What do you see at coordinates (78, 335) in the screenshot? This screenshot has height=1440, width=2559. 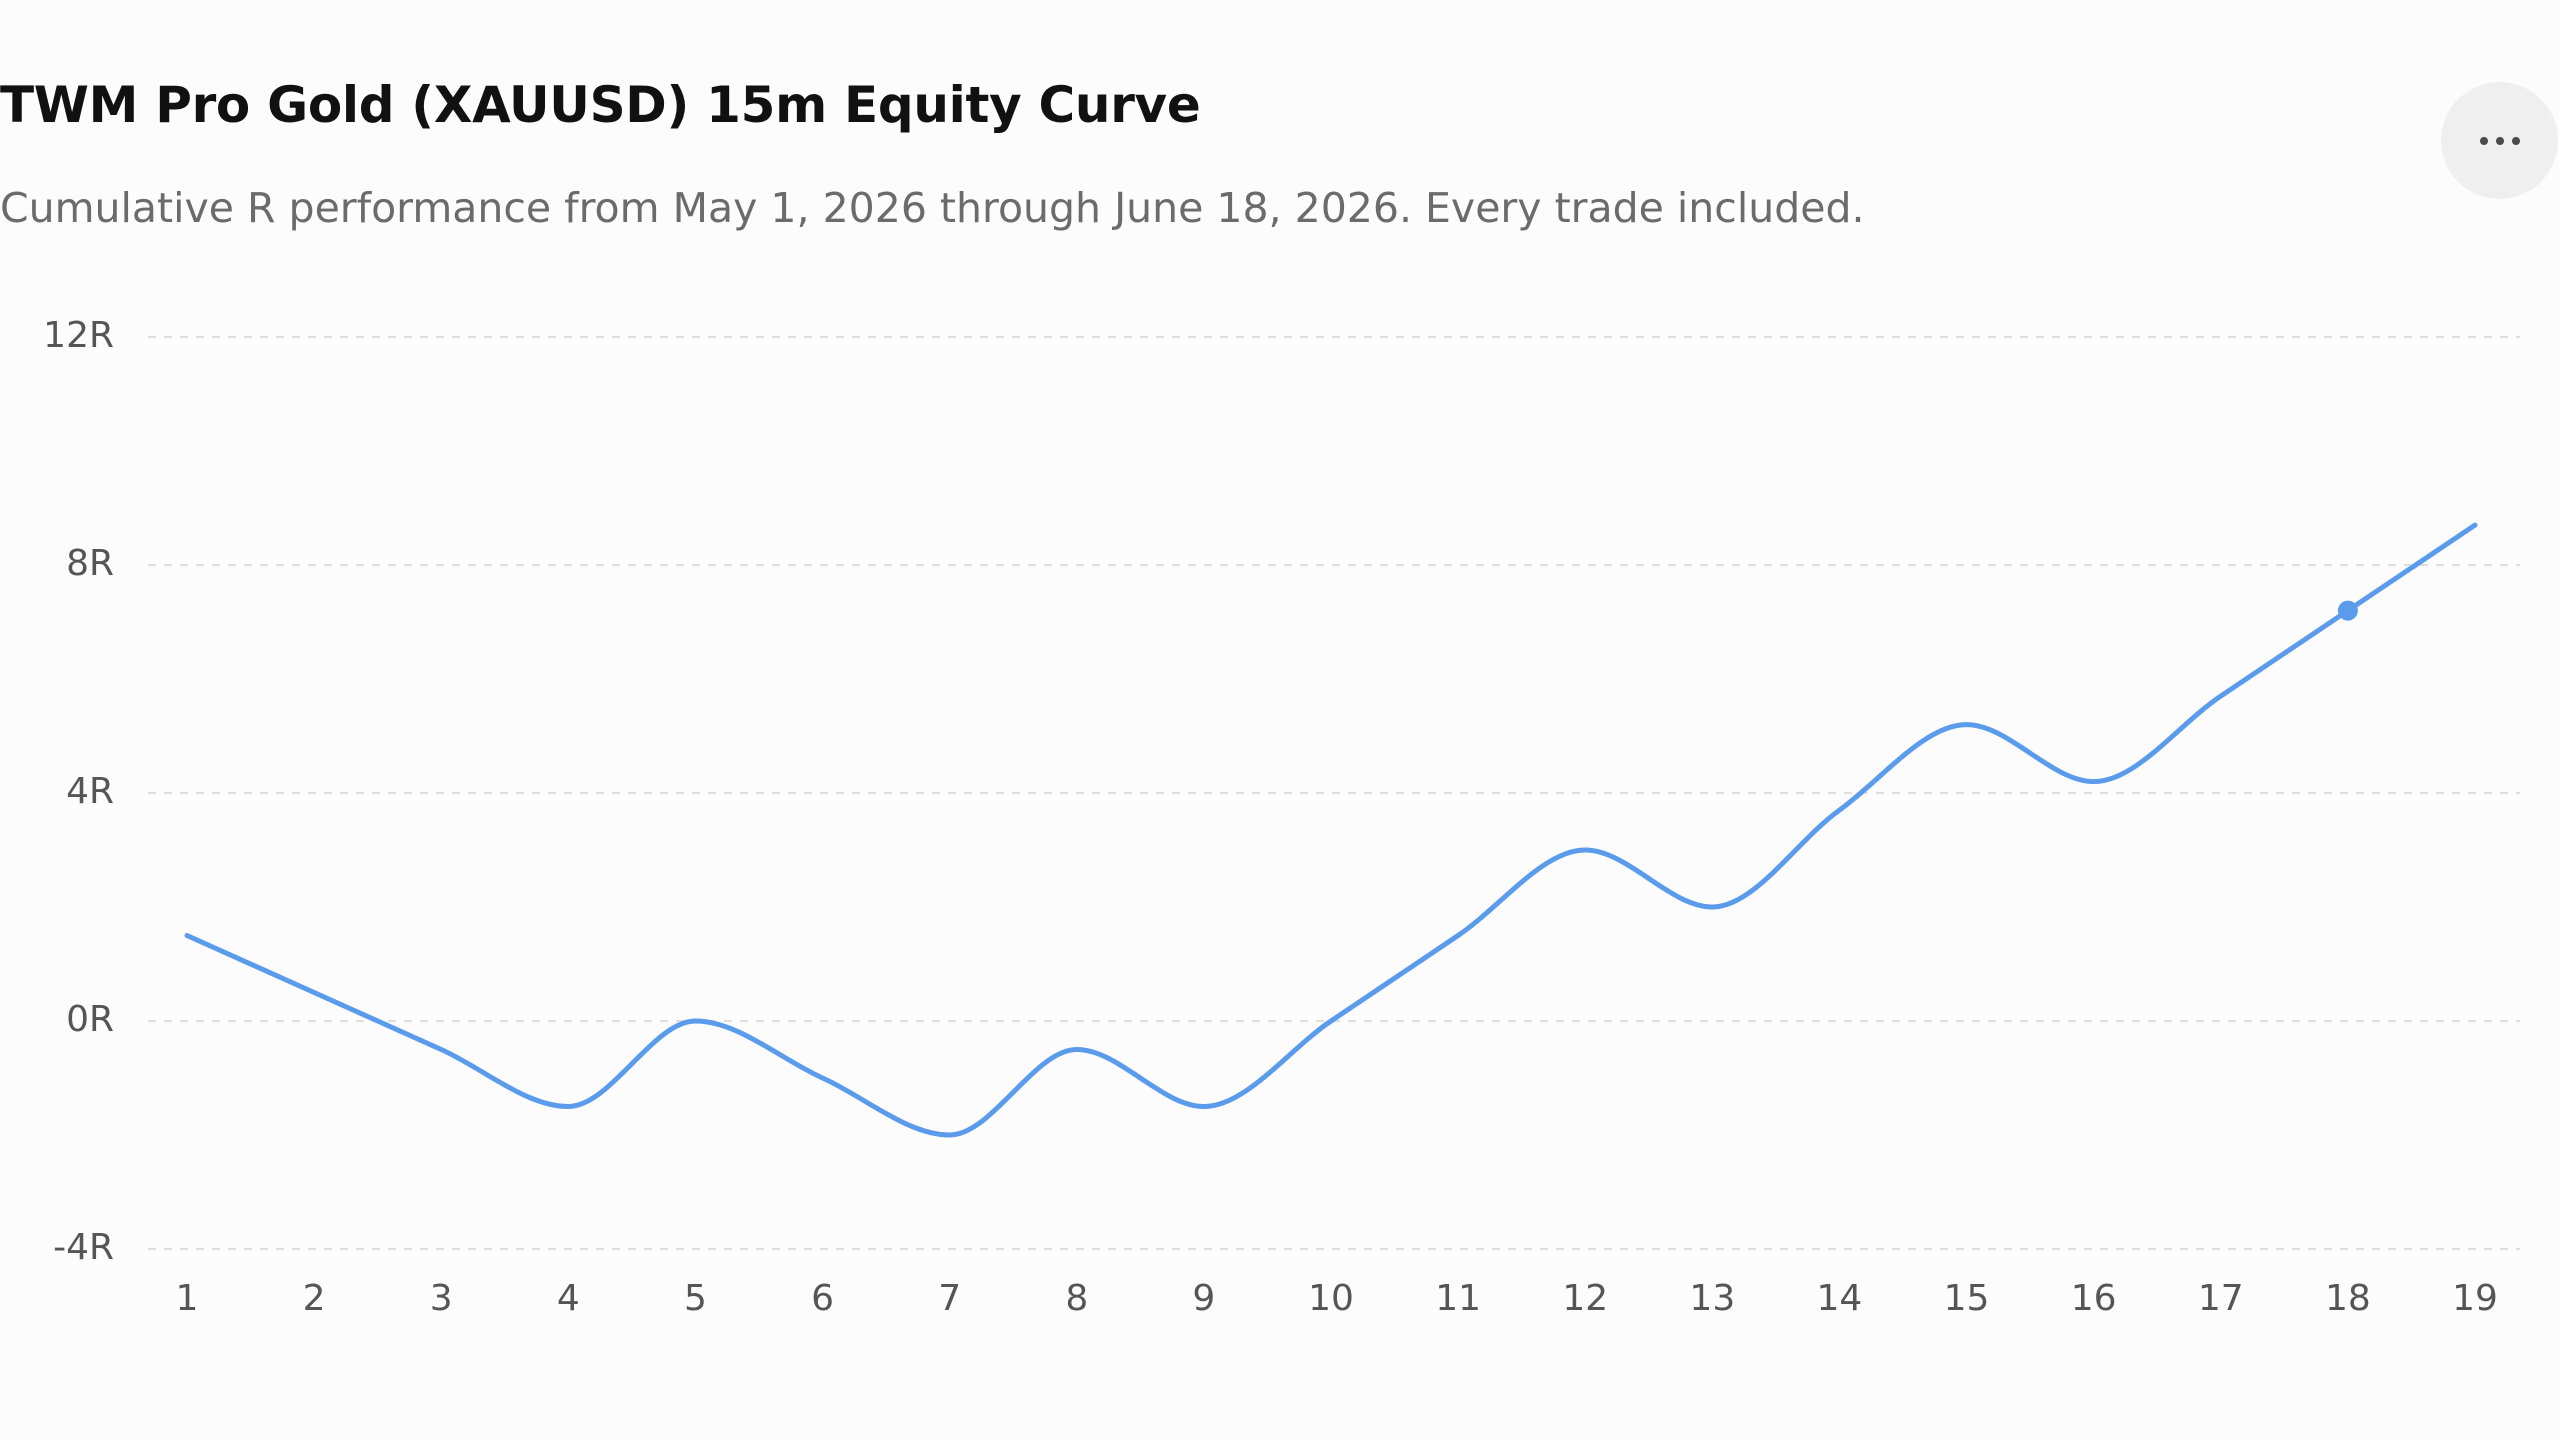 I see `y-tick-label: 12R` at bounding box center [78, 335].